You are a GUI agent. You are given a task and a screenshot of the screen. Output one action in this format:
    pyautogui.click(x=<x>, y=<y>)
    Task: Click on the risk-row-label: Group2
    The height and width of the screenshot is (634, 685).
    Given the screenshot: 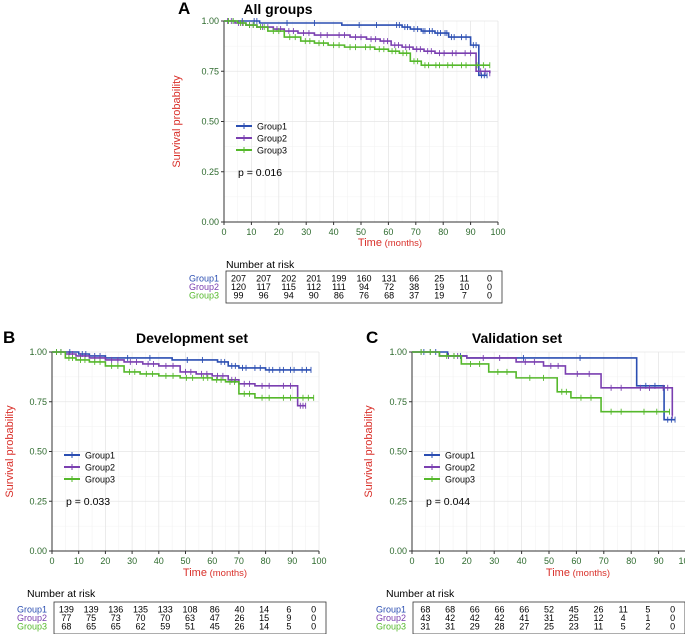 What is the action you would take?
    pyautogui.click(x=391, y=618)
    